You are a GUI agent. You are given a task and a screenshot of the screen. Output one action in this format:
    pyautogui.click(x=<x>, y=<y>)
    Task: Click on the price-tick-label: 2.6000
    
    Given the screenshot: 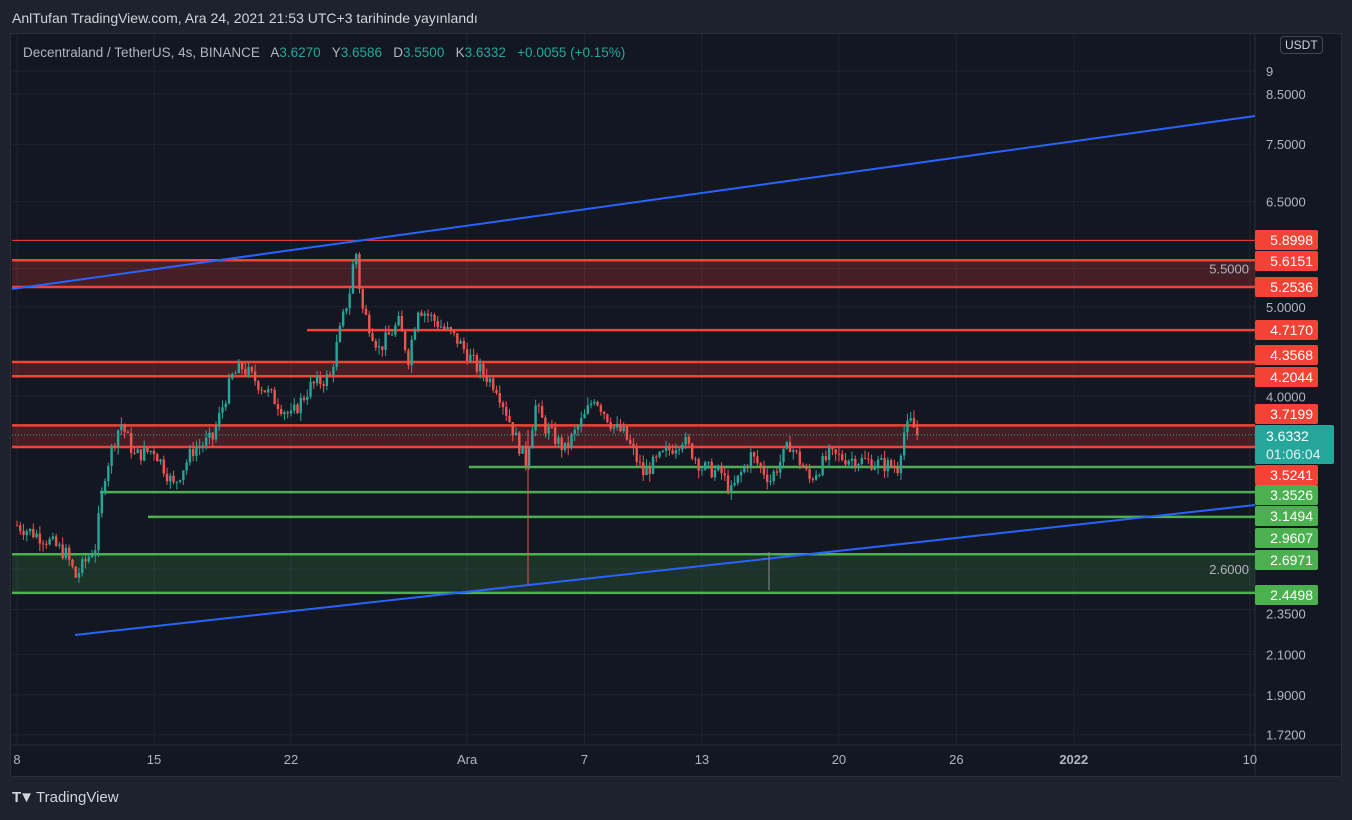 What is the action you would take?
    pyautogui.click(x=1229, y=569)
    